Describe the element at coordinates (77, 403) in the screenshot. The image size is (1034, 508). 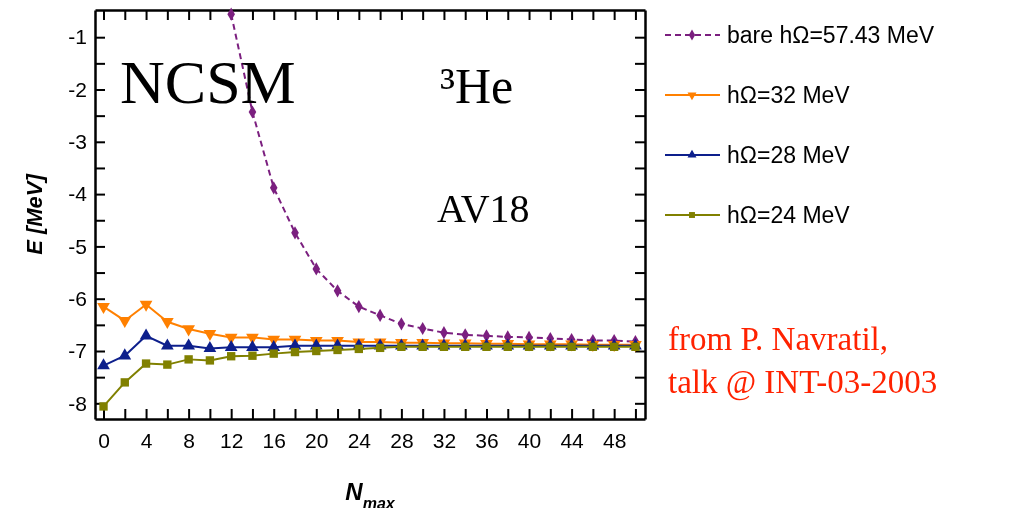
I see `y-tick-label: -8` at that location.